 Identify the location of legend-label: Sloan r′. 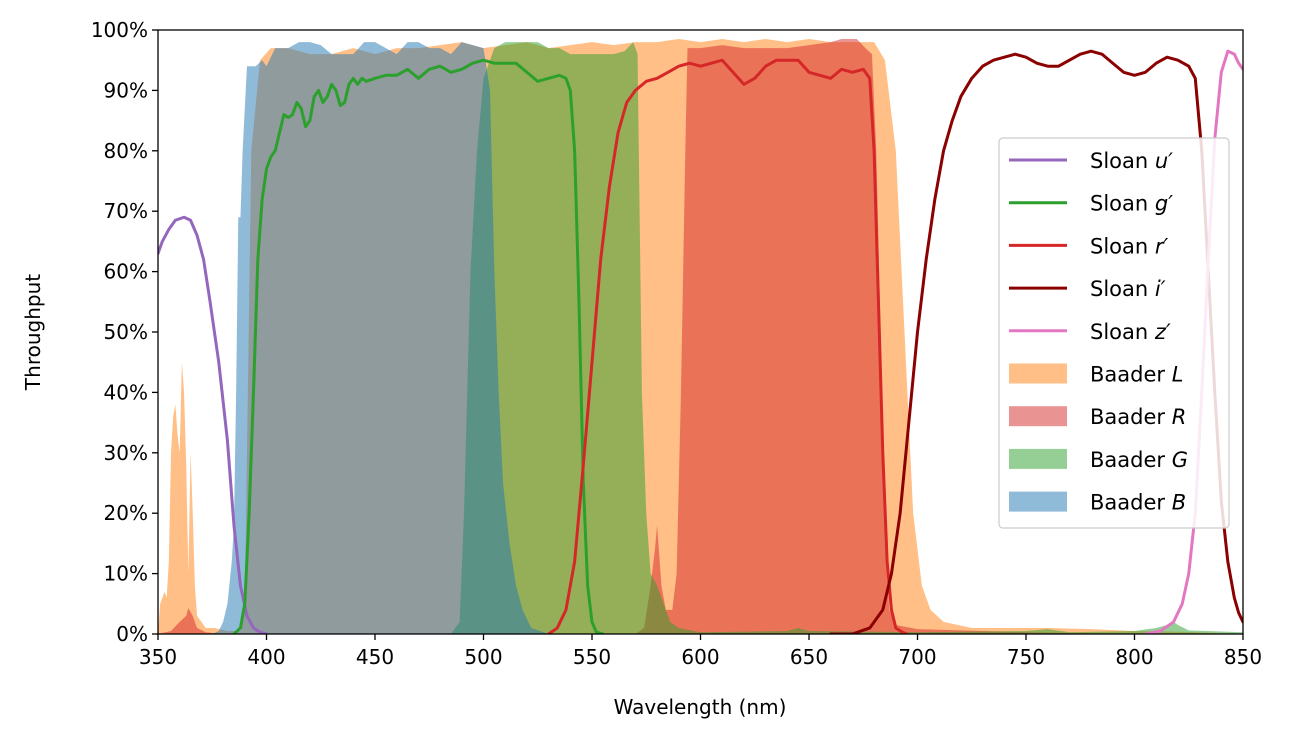
(1129, 246).